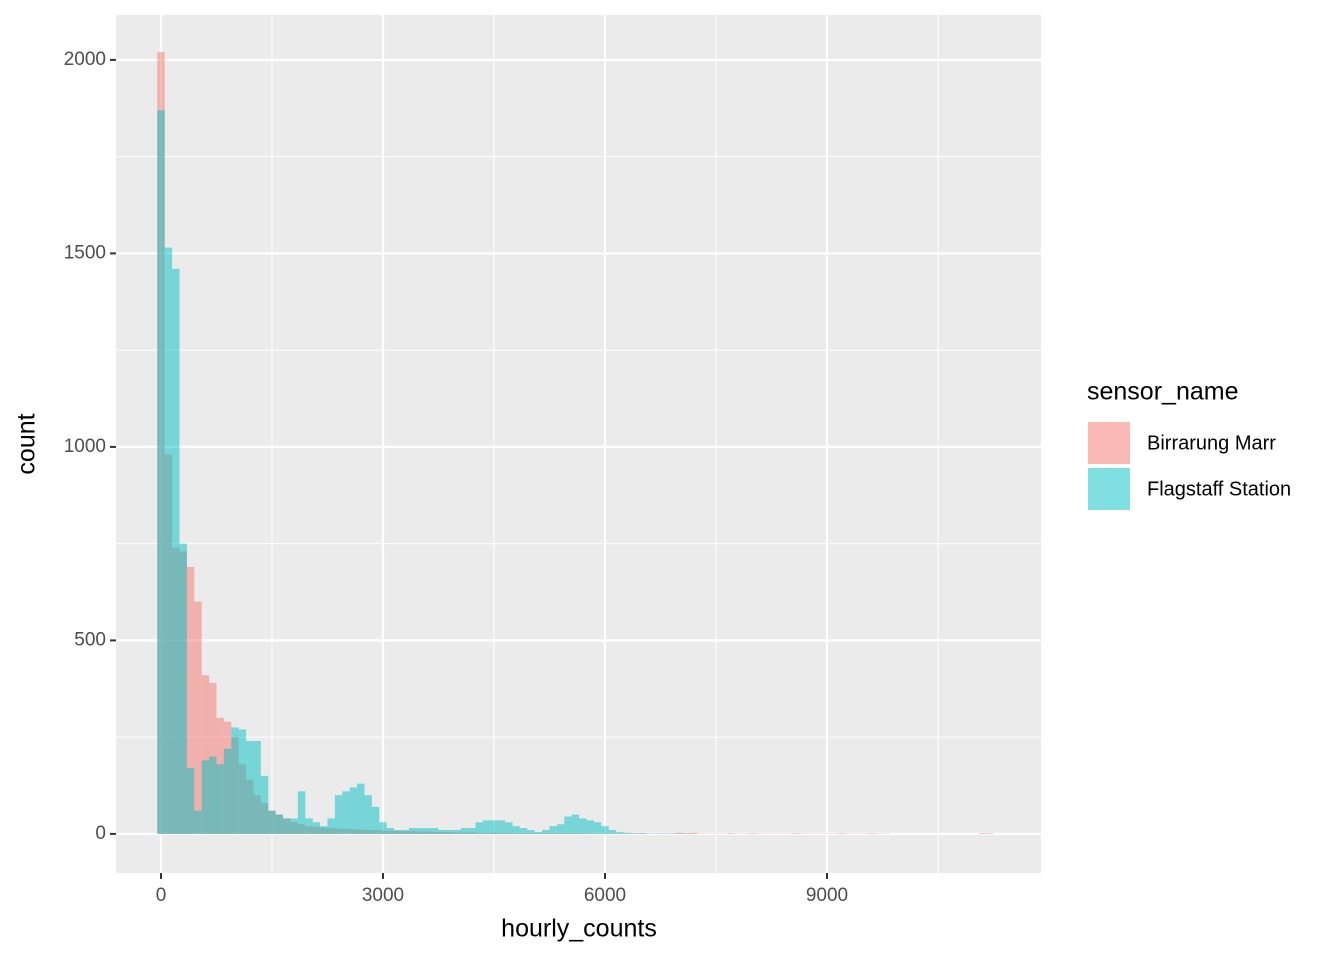 The height and width of the screenshot is (965, 1344). What do you see at coordinates (85, 446) in the screenshot?
I see `y-tick-label: 1000` at bounding box center [85, 446].